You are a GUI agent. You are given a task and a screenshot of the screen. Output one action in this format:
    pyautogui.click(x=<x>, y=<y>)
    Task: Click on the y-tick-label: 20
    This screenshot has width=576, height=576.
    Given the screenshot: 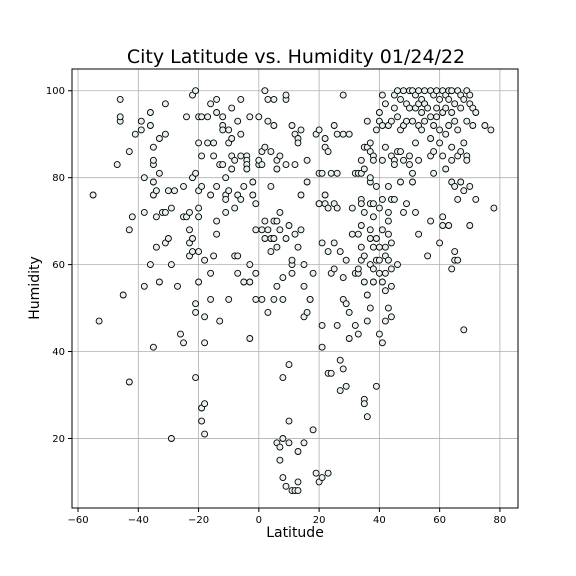 What is the action you would take?
    pyautogui.click(x=58, y=439)
    